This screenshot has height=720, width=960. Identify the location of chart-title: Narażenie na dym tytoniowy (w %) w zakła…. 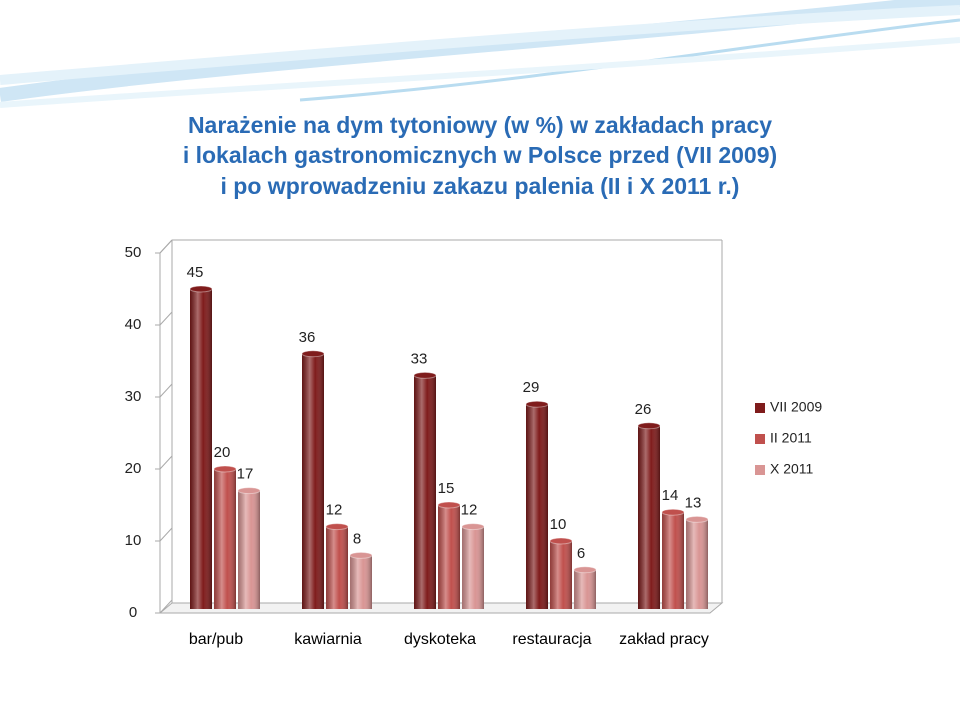
(480, 125).